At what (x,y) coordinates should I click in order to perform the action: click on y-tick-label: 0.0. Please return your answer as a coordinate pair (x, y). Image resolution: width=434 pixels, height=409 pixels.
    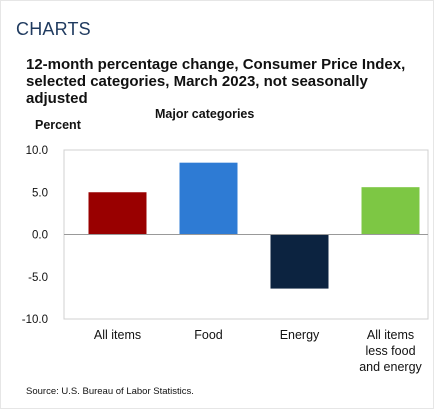
    Looking at the image, I should click on (40, 236).